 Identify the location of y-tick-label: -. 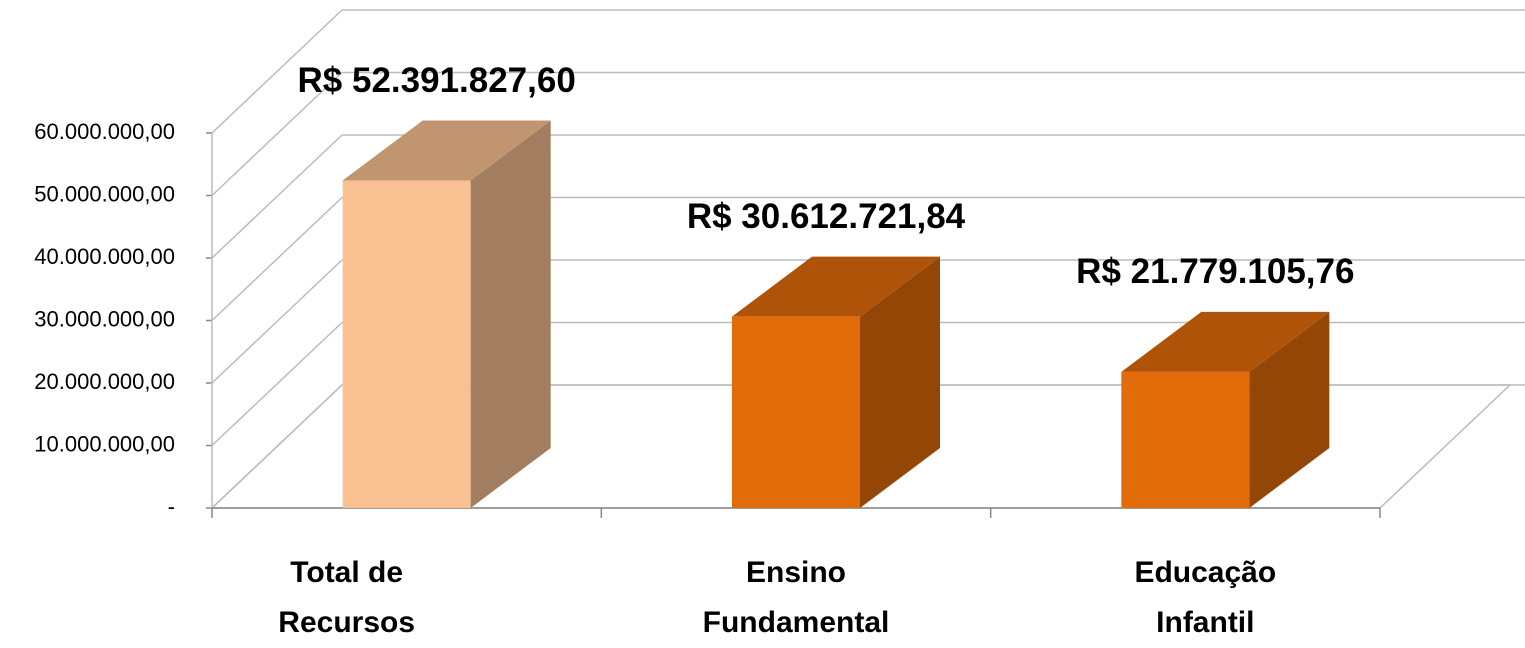
(171, 506).